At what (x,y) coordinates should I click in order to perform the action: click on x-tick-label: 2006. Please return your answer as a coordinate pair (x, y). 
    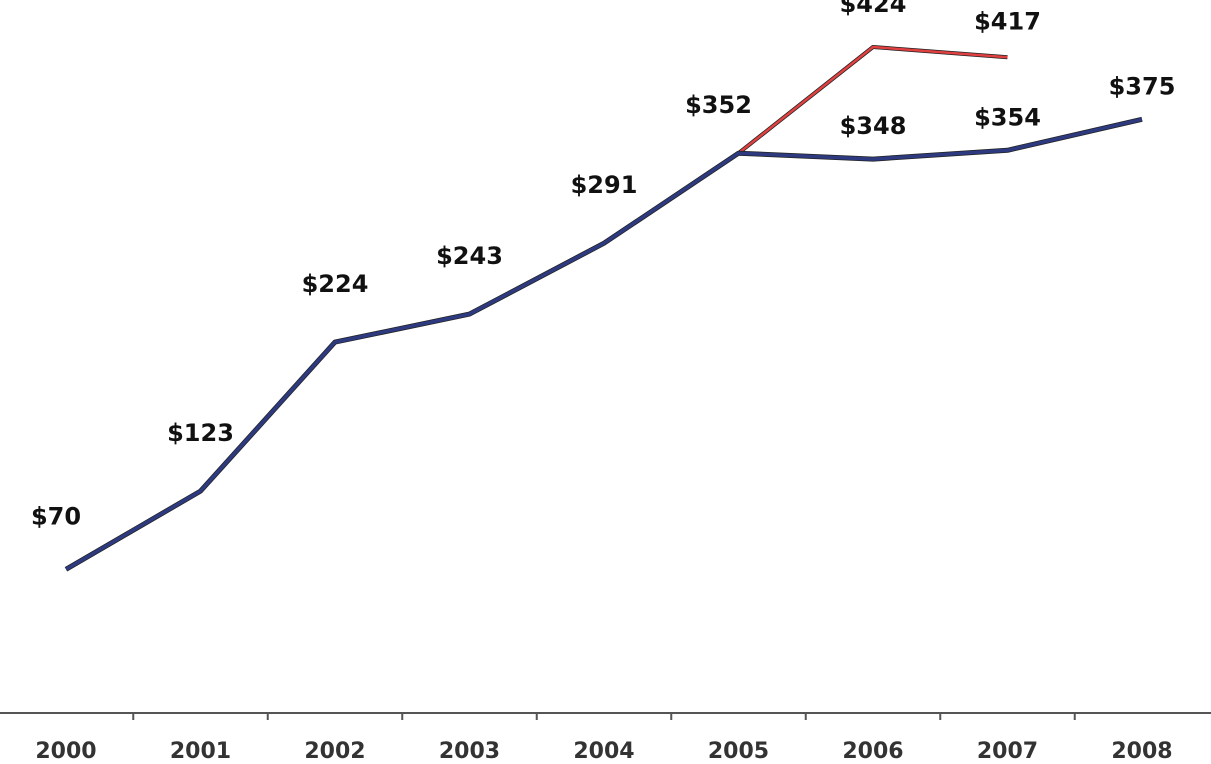
    Looking at the image, I should click on (872, 751).